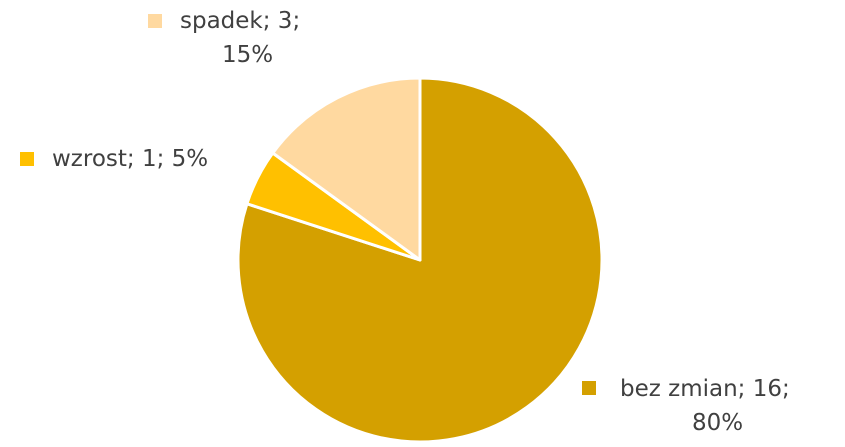 This screenshot has height=447, width=845. I want to click on data-label-spadek: spadek; 3; 15%, so click(240, 38).